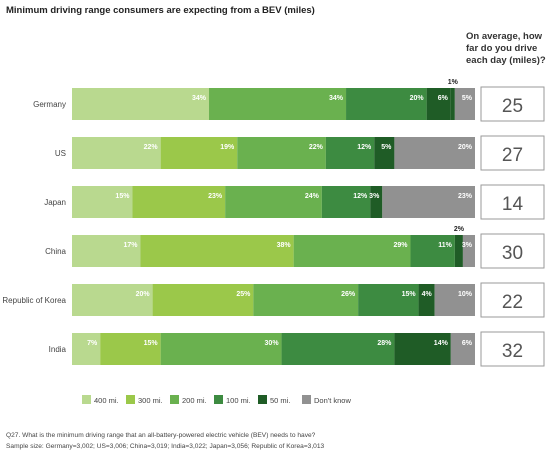 Image resolution: width=555 pixels, height=458 pixels. Describe the element at coordinates (284, 245) in the screenshot. I see `data-label: 38%` at that location.